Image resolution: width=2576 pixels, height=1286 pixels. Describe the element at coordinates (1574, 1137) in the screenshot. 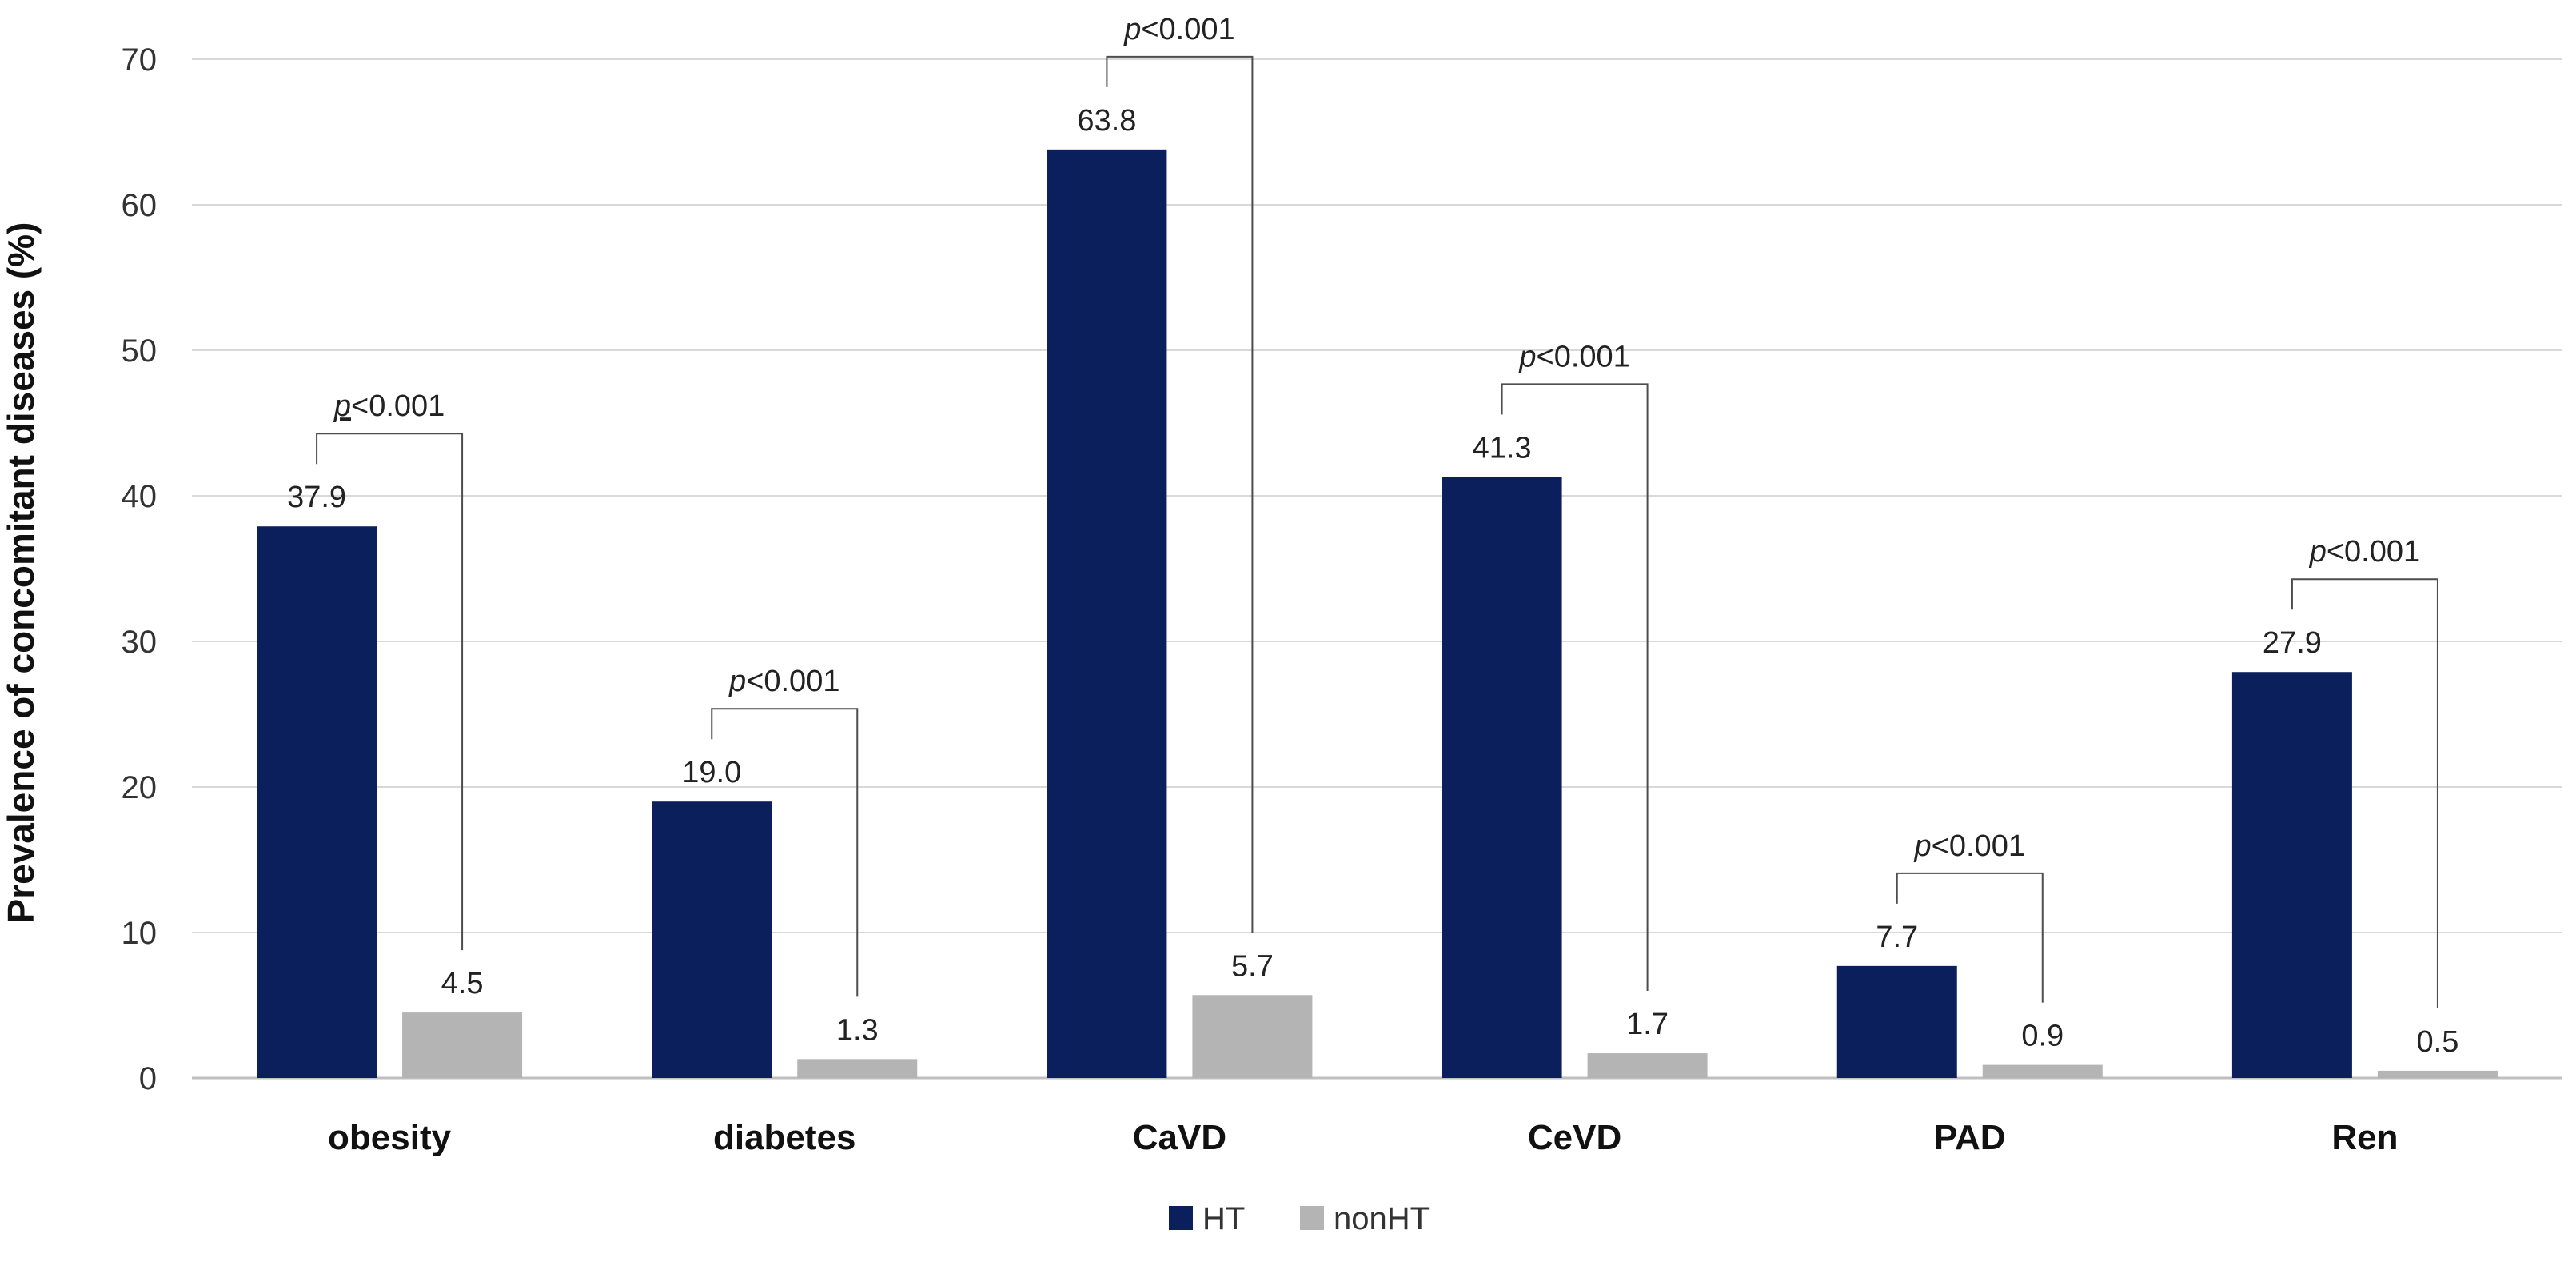

I see `x-tick-label: CeVD` at that location.